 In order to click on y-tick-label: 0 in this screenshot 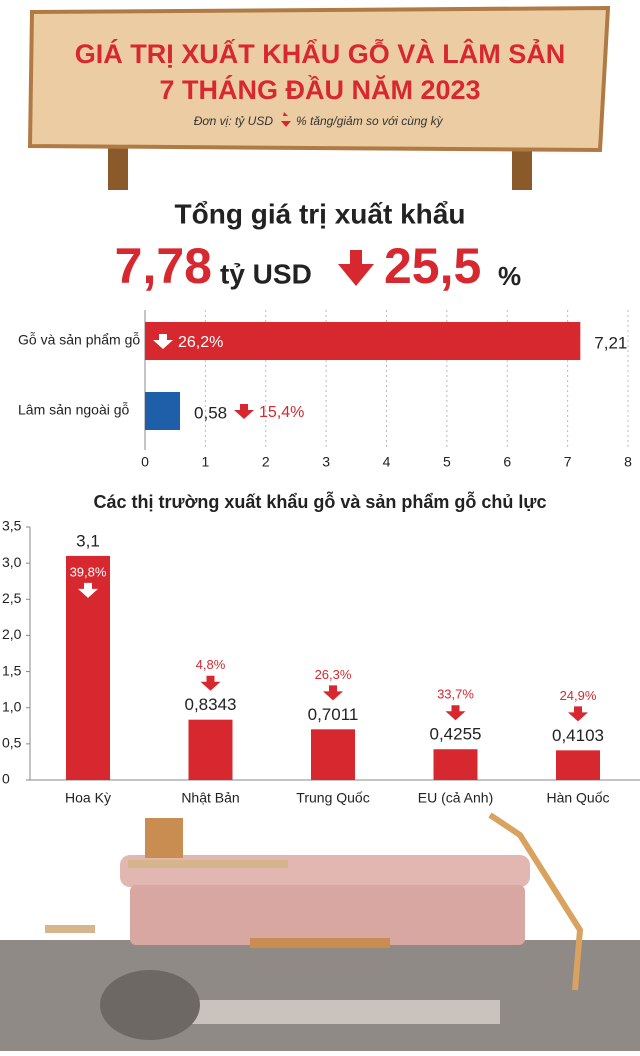, I will do `click(6, 779)`.